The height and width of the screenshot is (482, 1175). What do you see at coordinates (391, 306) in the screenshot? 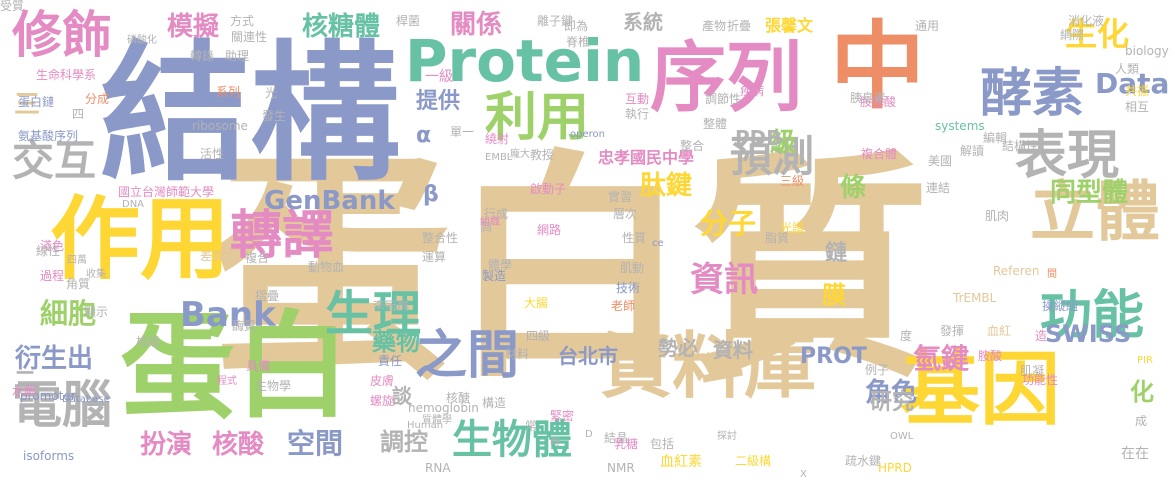
I see `cloud-word: 李冠群` at bounding box center [391, 306].